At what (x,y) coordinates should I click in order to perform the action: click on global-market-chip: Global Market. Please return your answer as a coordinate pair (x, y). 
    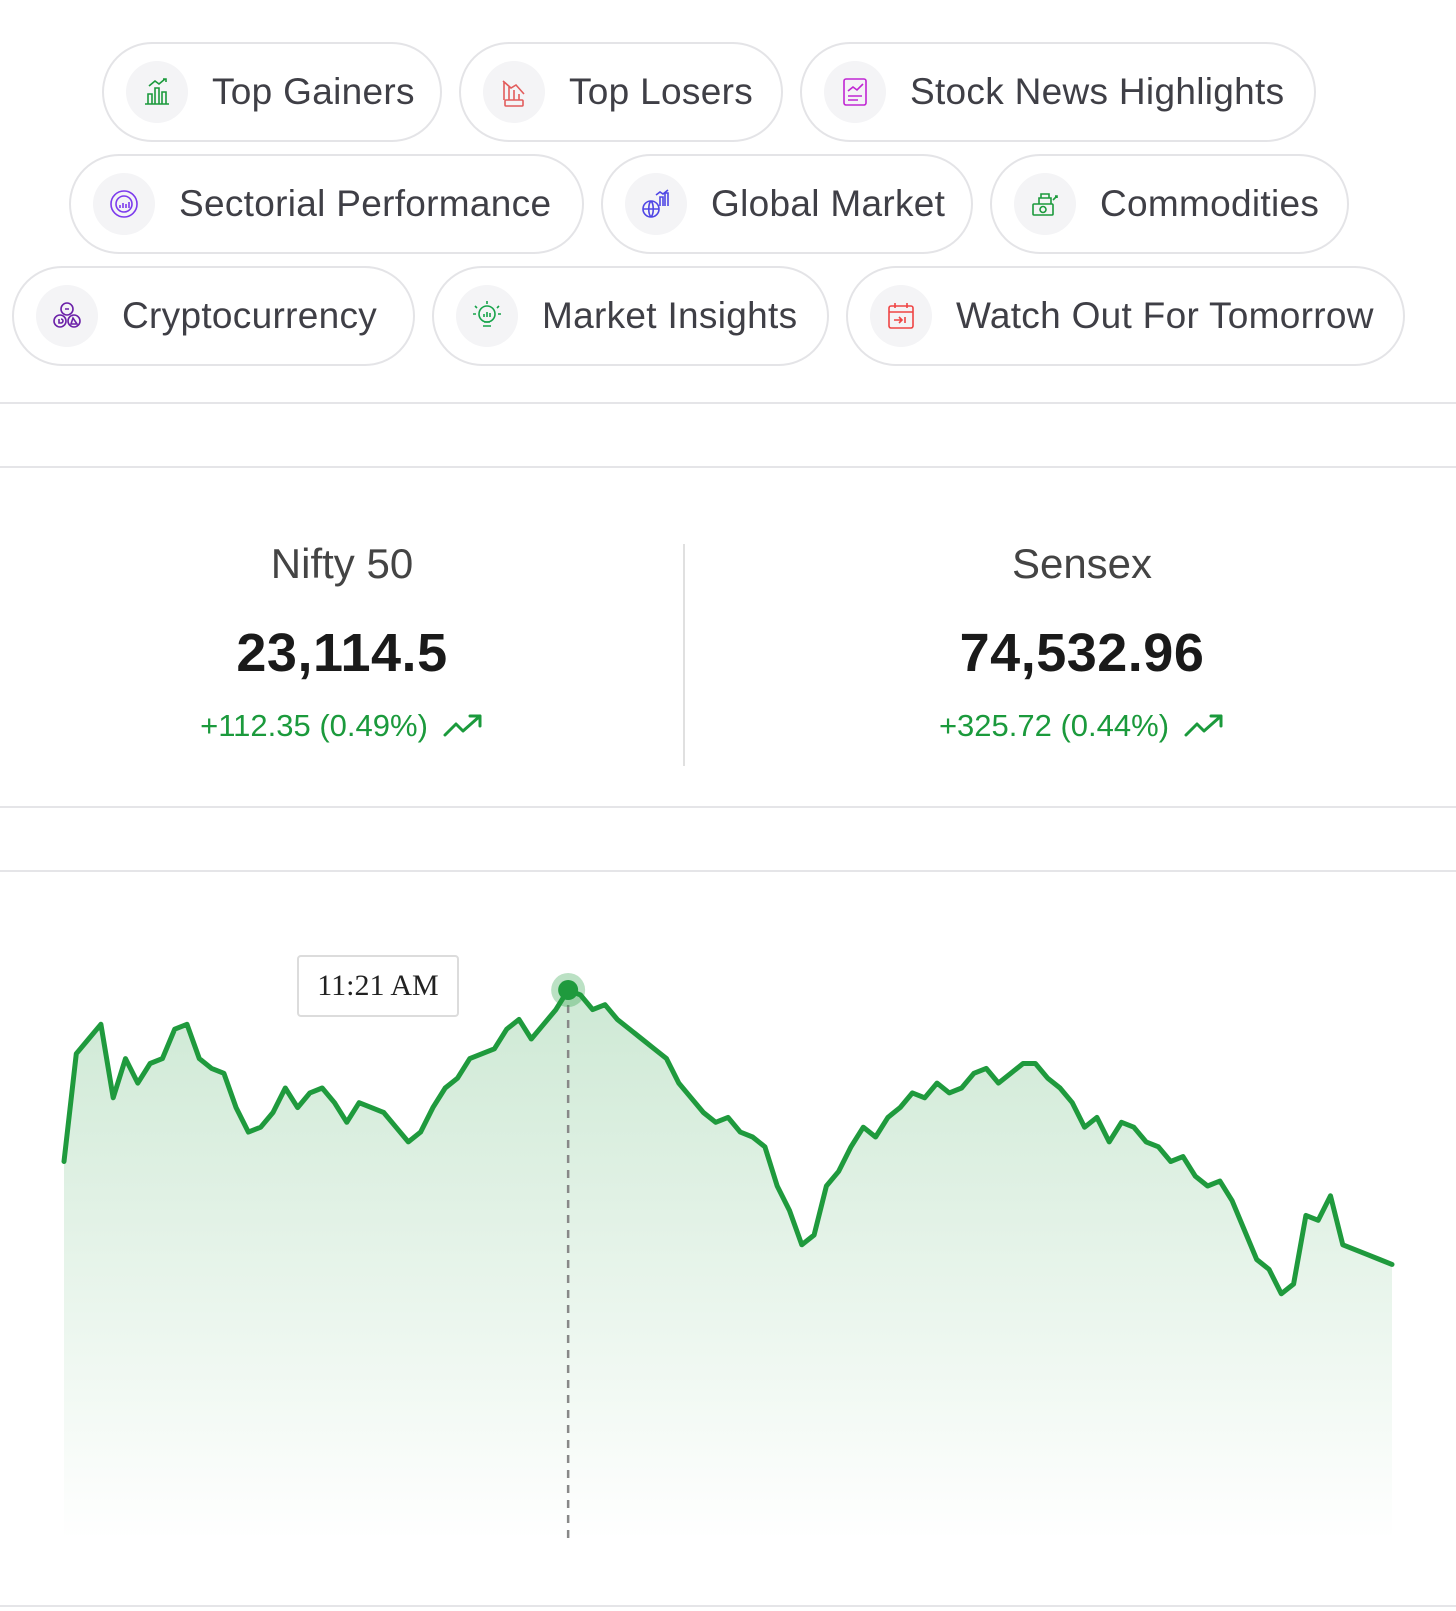
    Looking at the image, I should click on (787, 204).